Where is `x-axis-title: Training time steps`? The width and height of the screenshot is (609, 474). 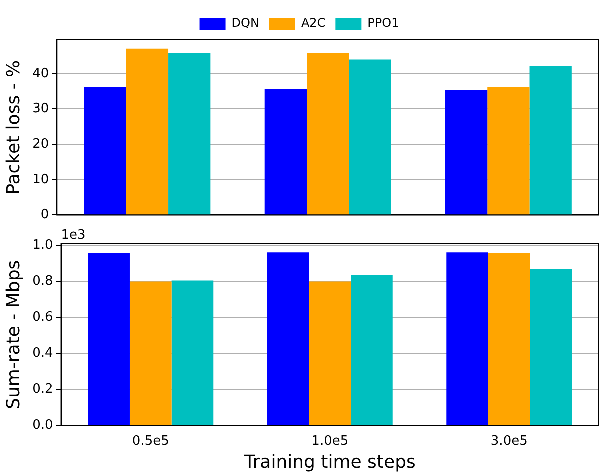 x-axis-title: Training time steps is located at coordinates (329, 462).